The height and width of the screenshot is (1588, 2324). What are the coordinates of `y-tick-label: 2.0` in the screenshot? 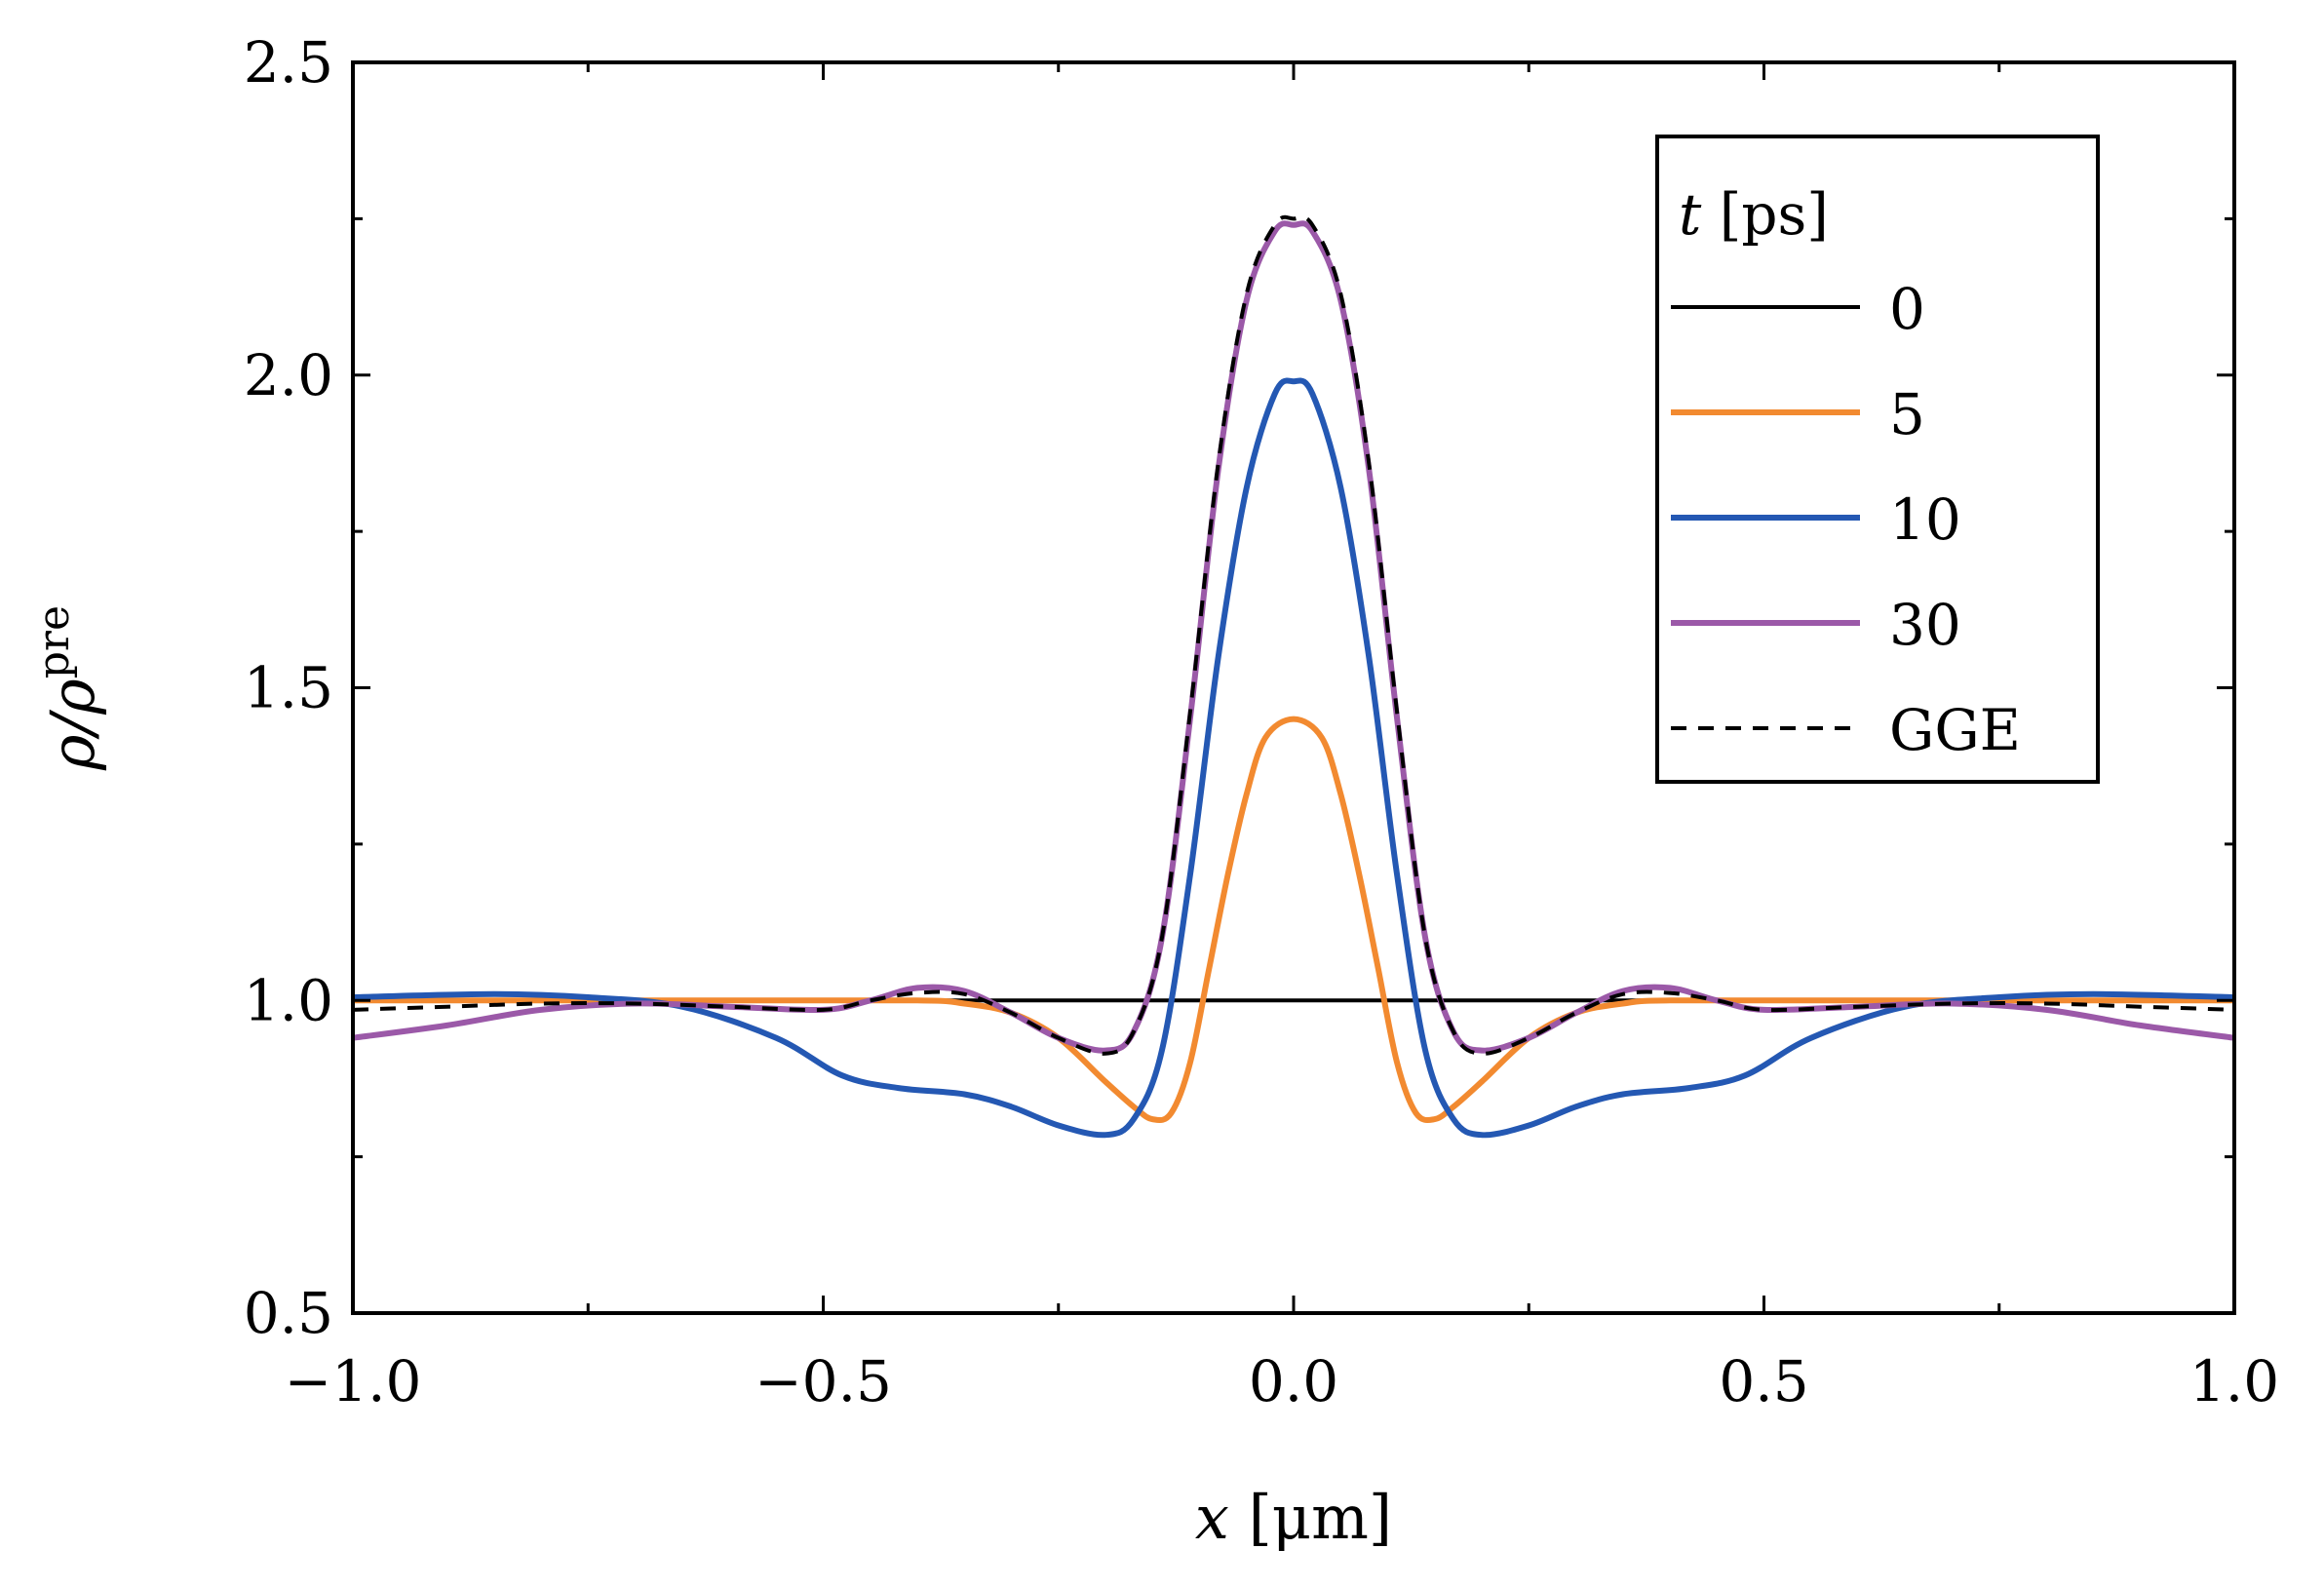 It's located at (288, 375).